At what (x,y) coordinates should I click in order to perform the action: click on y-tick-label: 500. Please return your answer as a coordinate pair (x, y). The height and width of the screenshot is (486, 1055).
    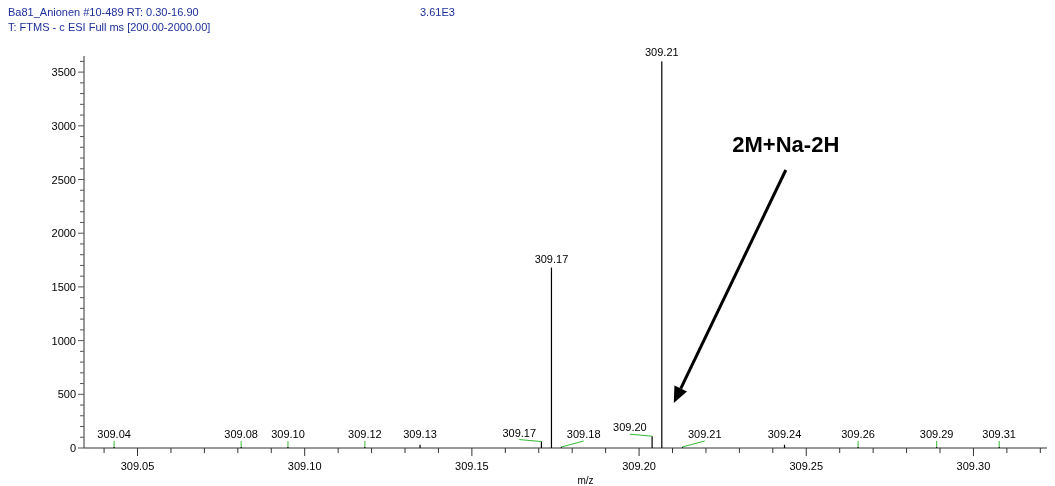
    Looking at the image, I should click on (66, 394).